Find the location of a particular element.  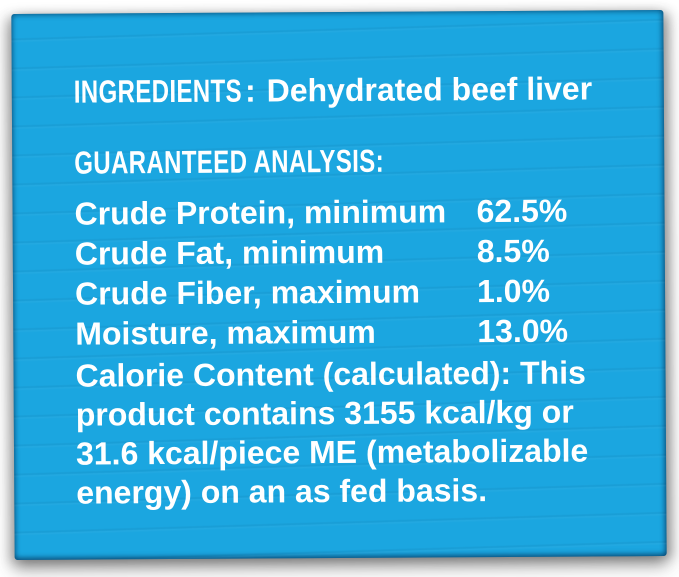

ingredients-value: Dehydrated beef liver is located at coordinates (429, 89).